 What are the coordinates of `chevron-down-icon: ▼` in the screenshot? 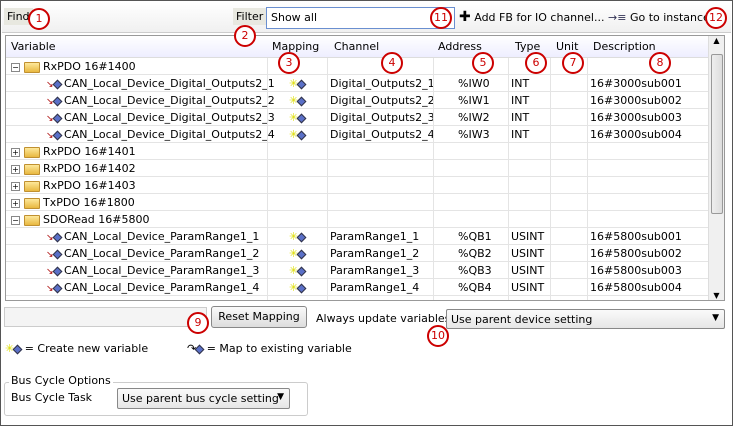 It's located at (280, 397).